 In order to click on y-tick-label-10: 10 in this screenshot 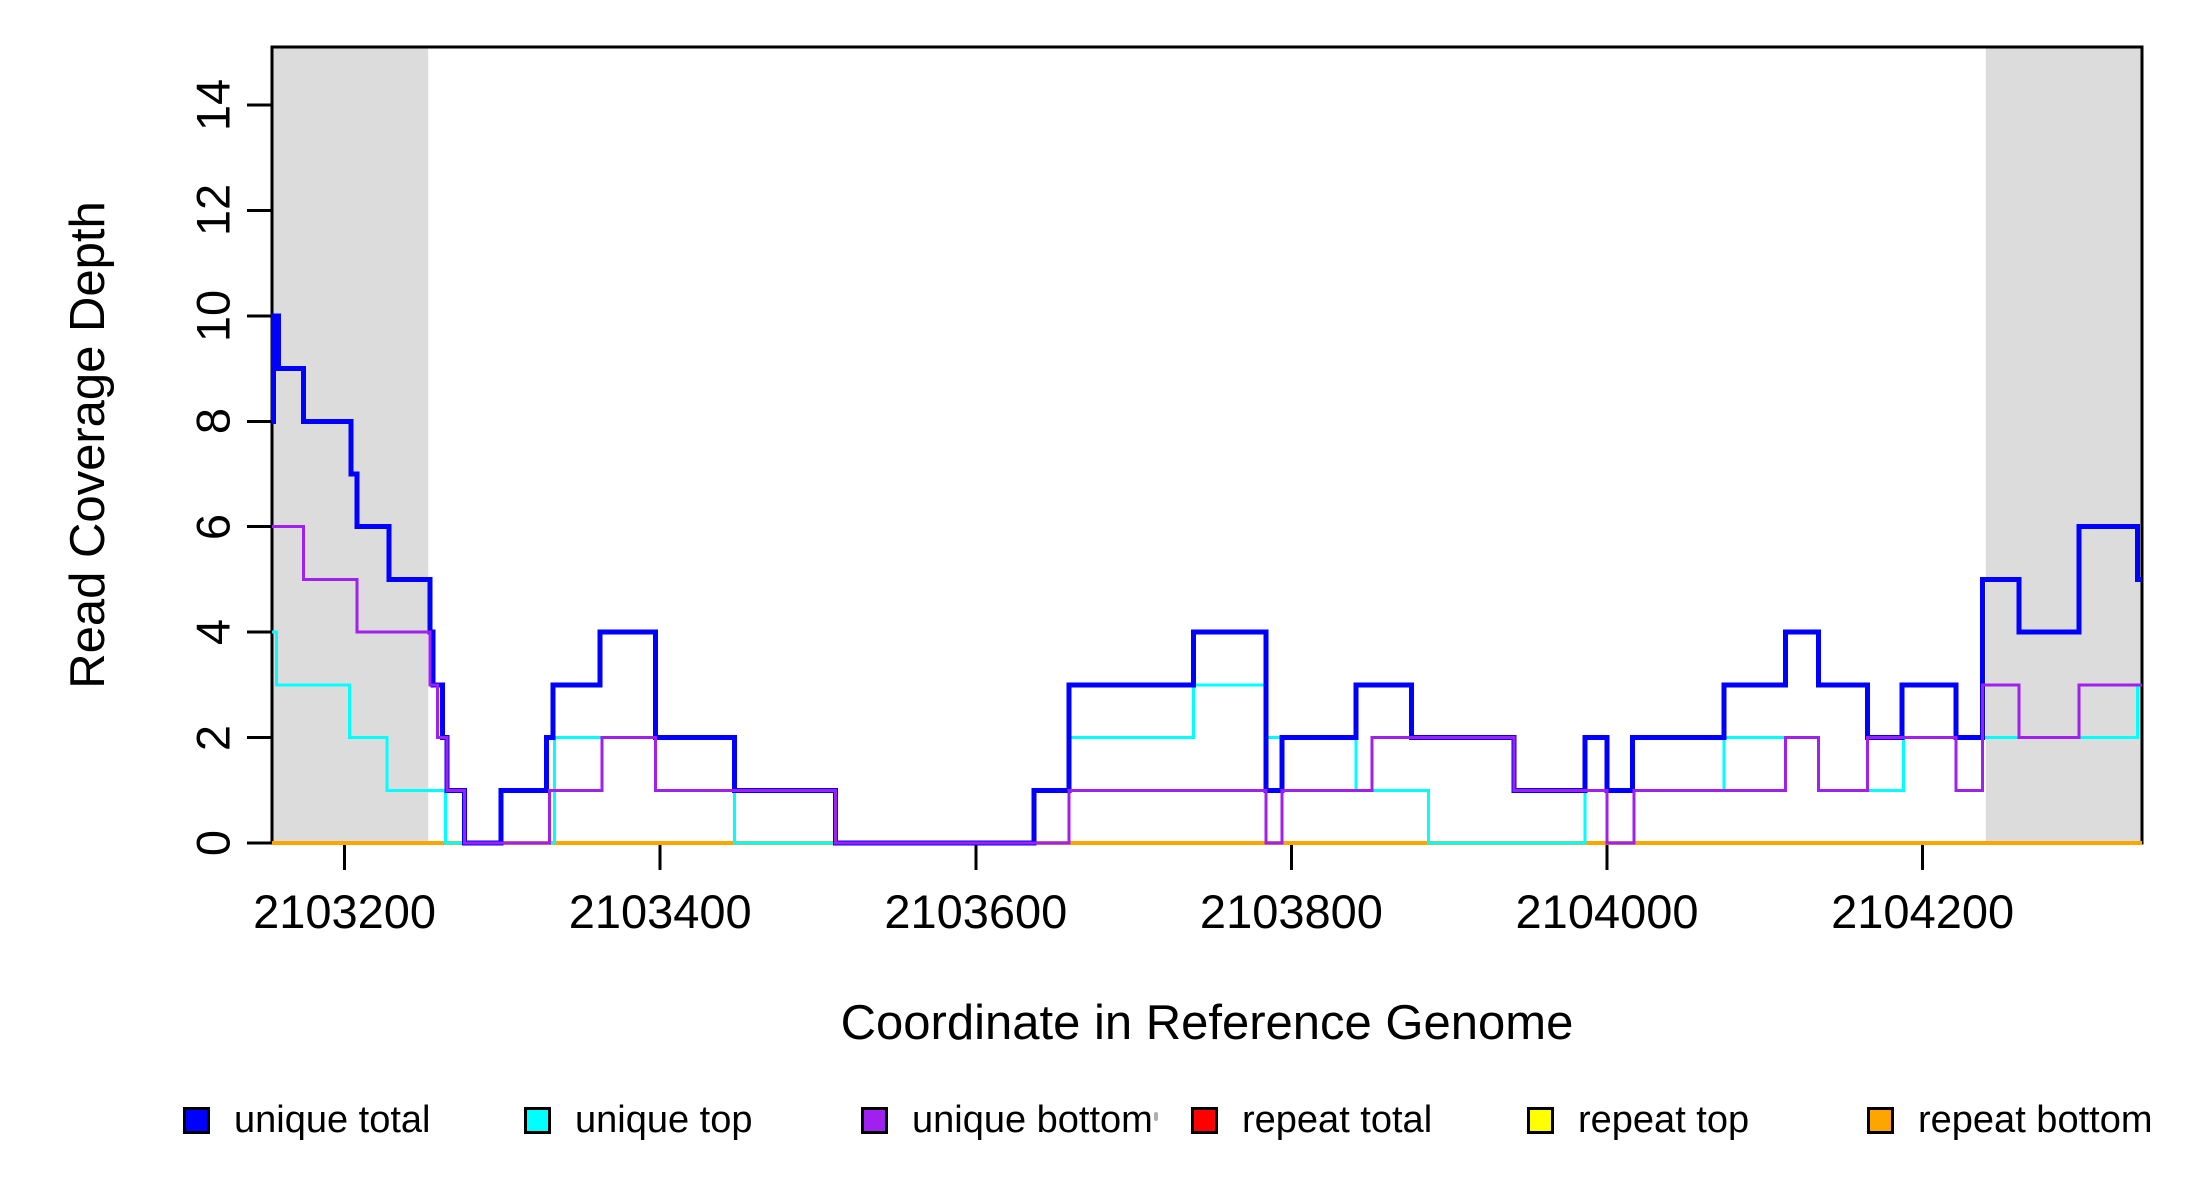, I will do `click(213, 315)`.